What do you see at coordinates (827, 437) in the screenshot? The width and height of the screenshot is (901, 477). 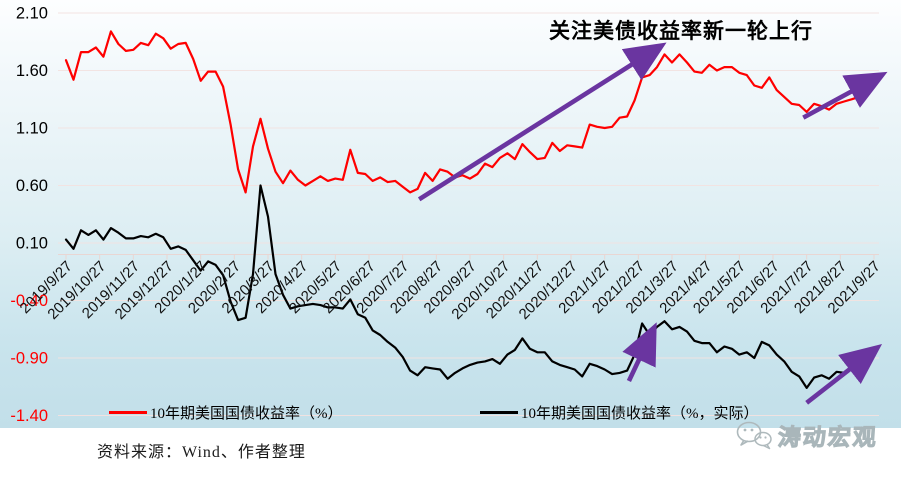 I see `watermark-text: 涛动宏观` at bounding box center [827, 437].